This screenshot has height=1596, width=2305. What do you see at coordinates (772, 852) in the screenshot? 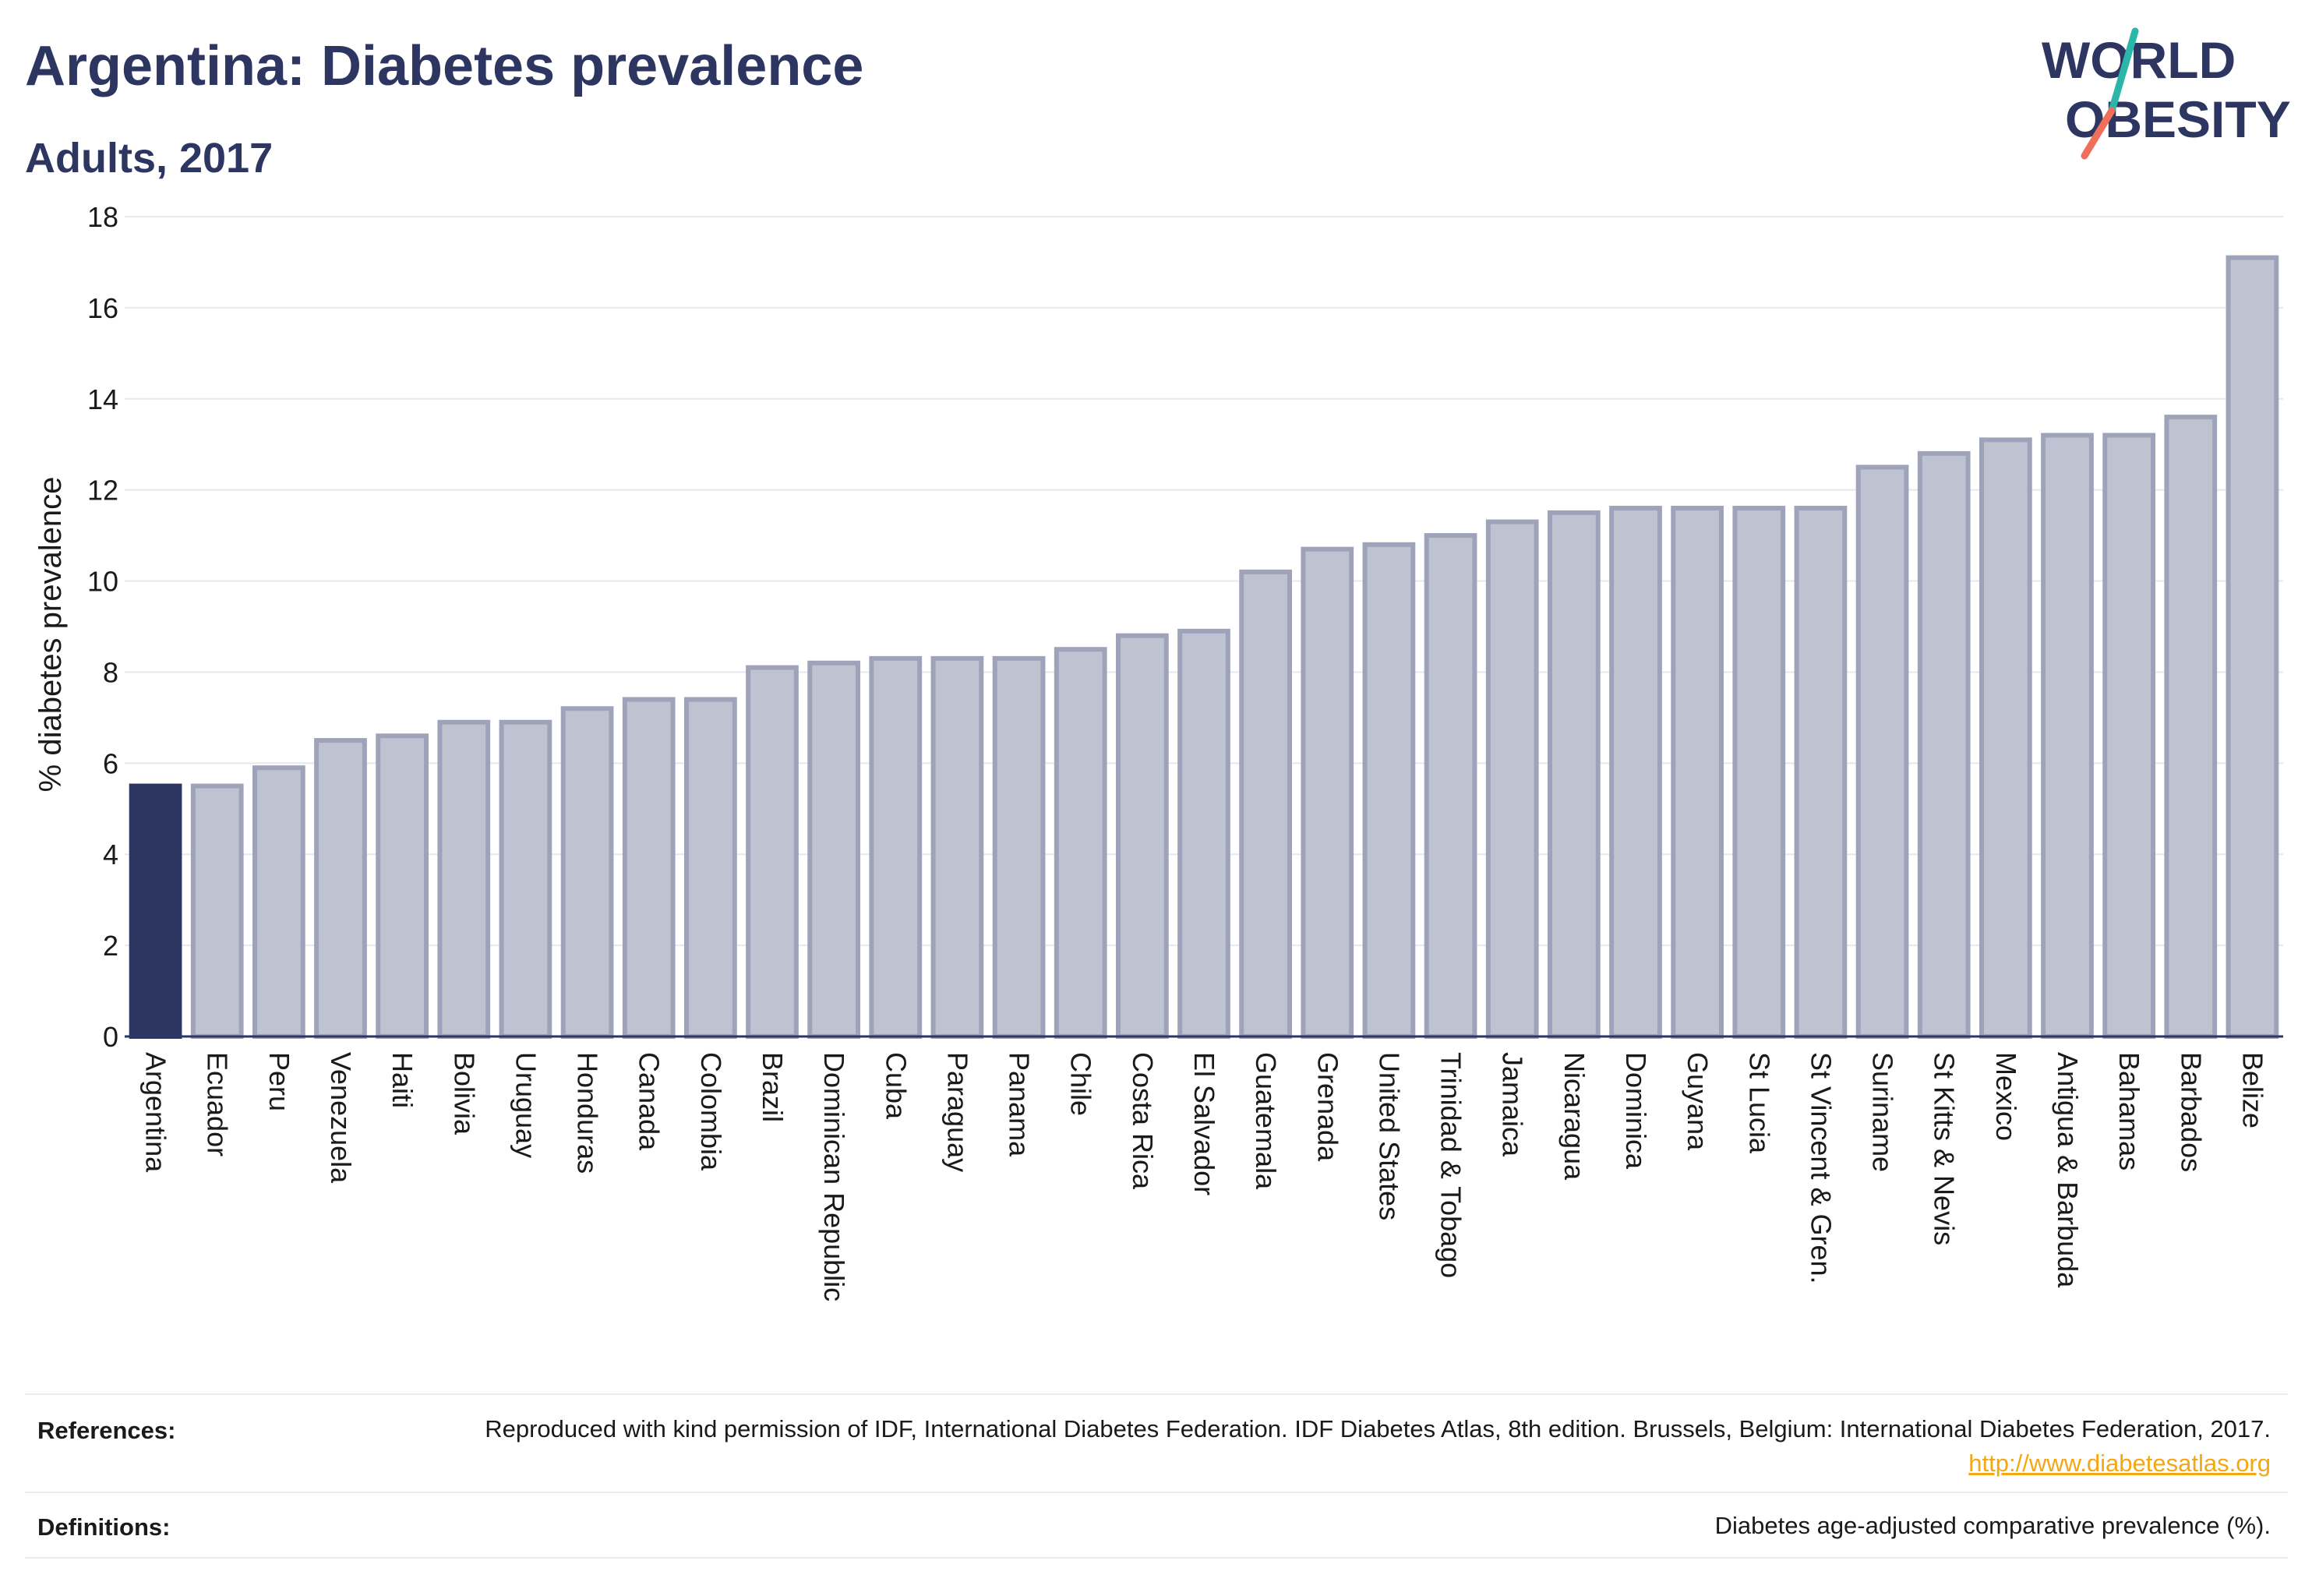
I see `bar-brazil` at bounding box center [772, 852].